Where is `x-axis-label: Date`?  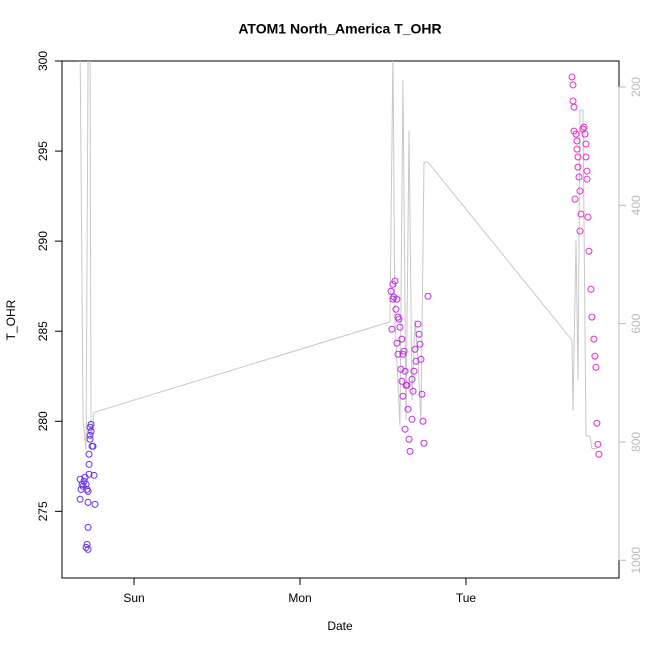
x-axis-label: Date is located at coordinates (340, 626).